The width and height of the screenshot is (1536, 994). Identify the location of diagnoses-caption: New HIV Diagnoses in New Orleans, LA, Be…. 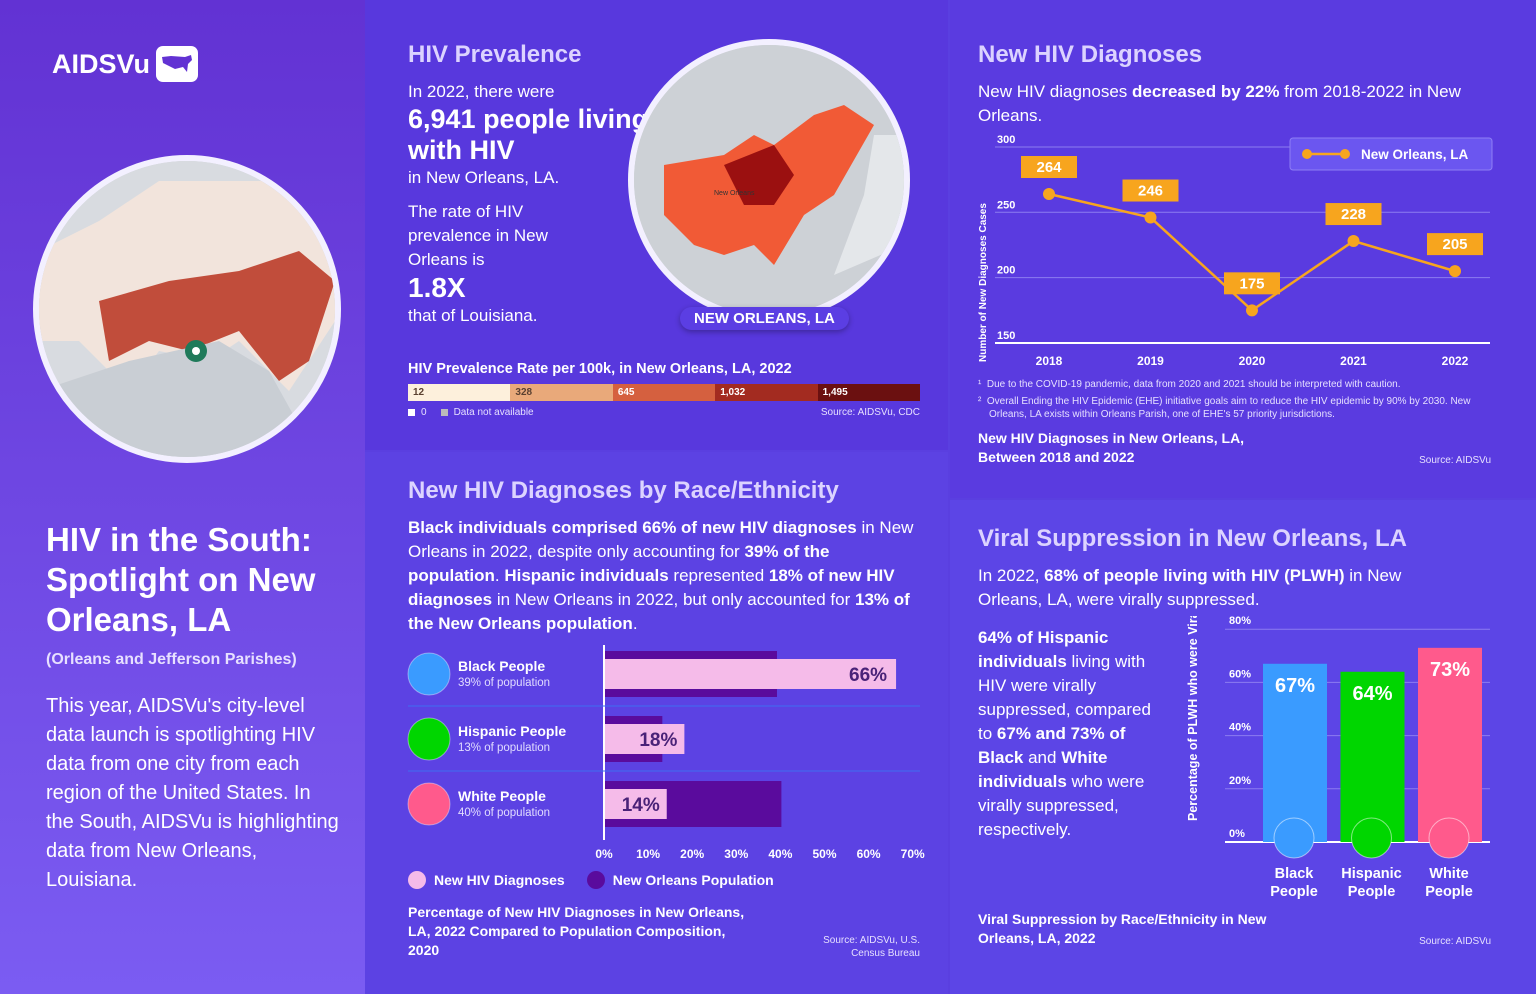
(1111, 447).